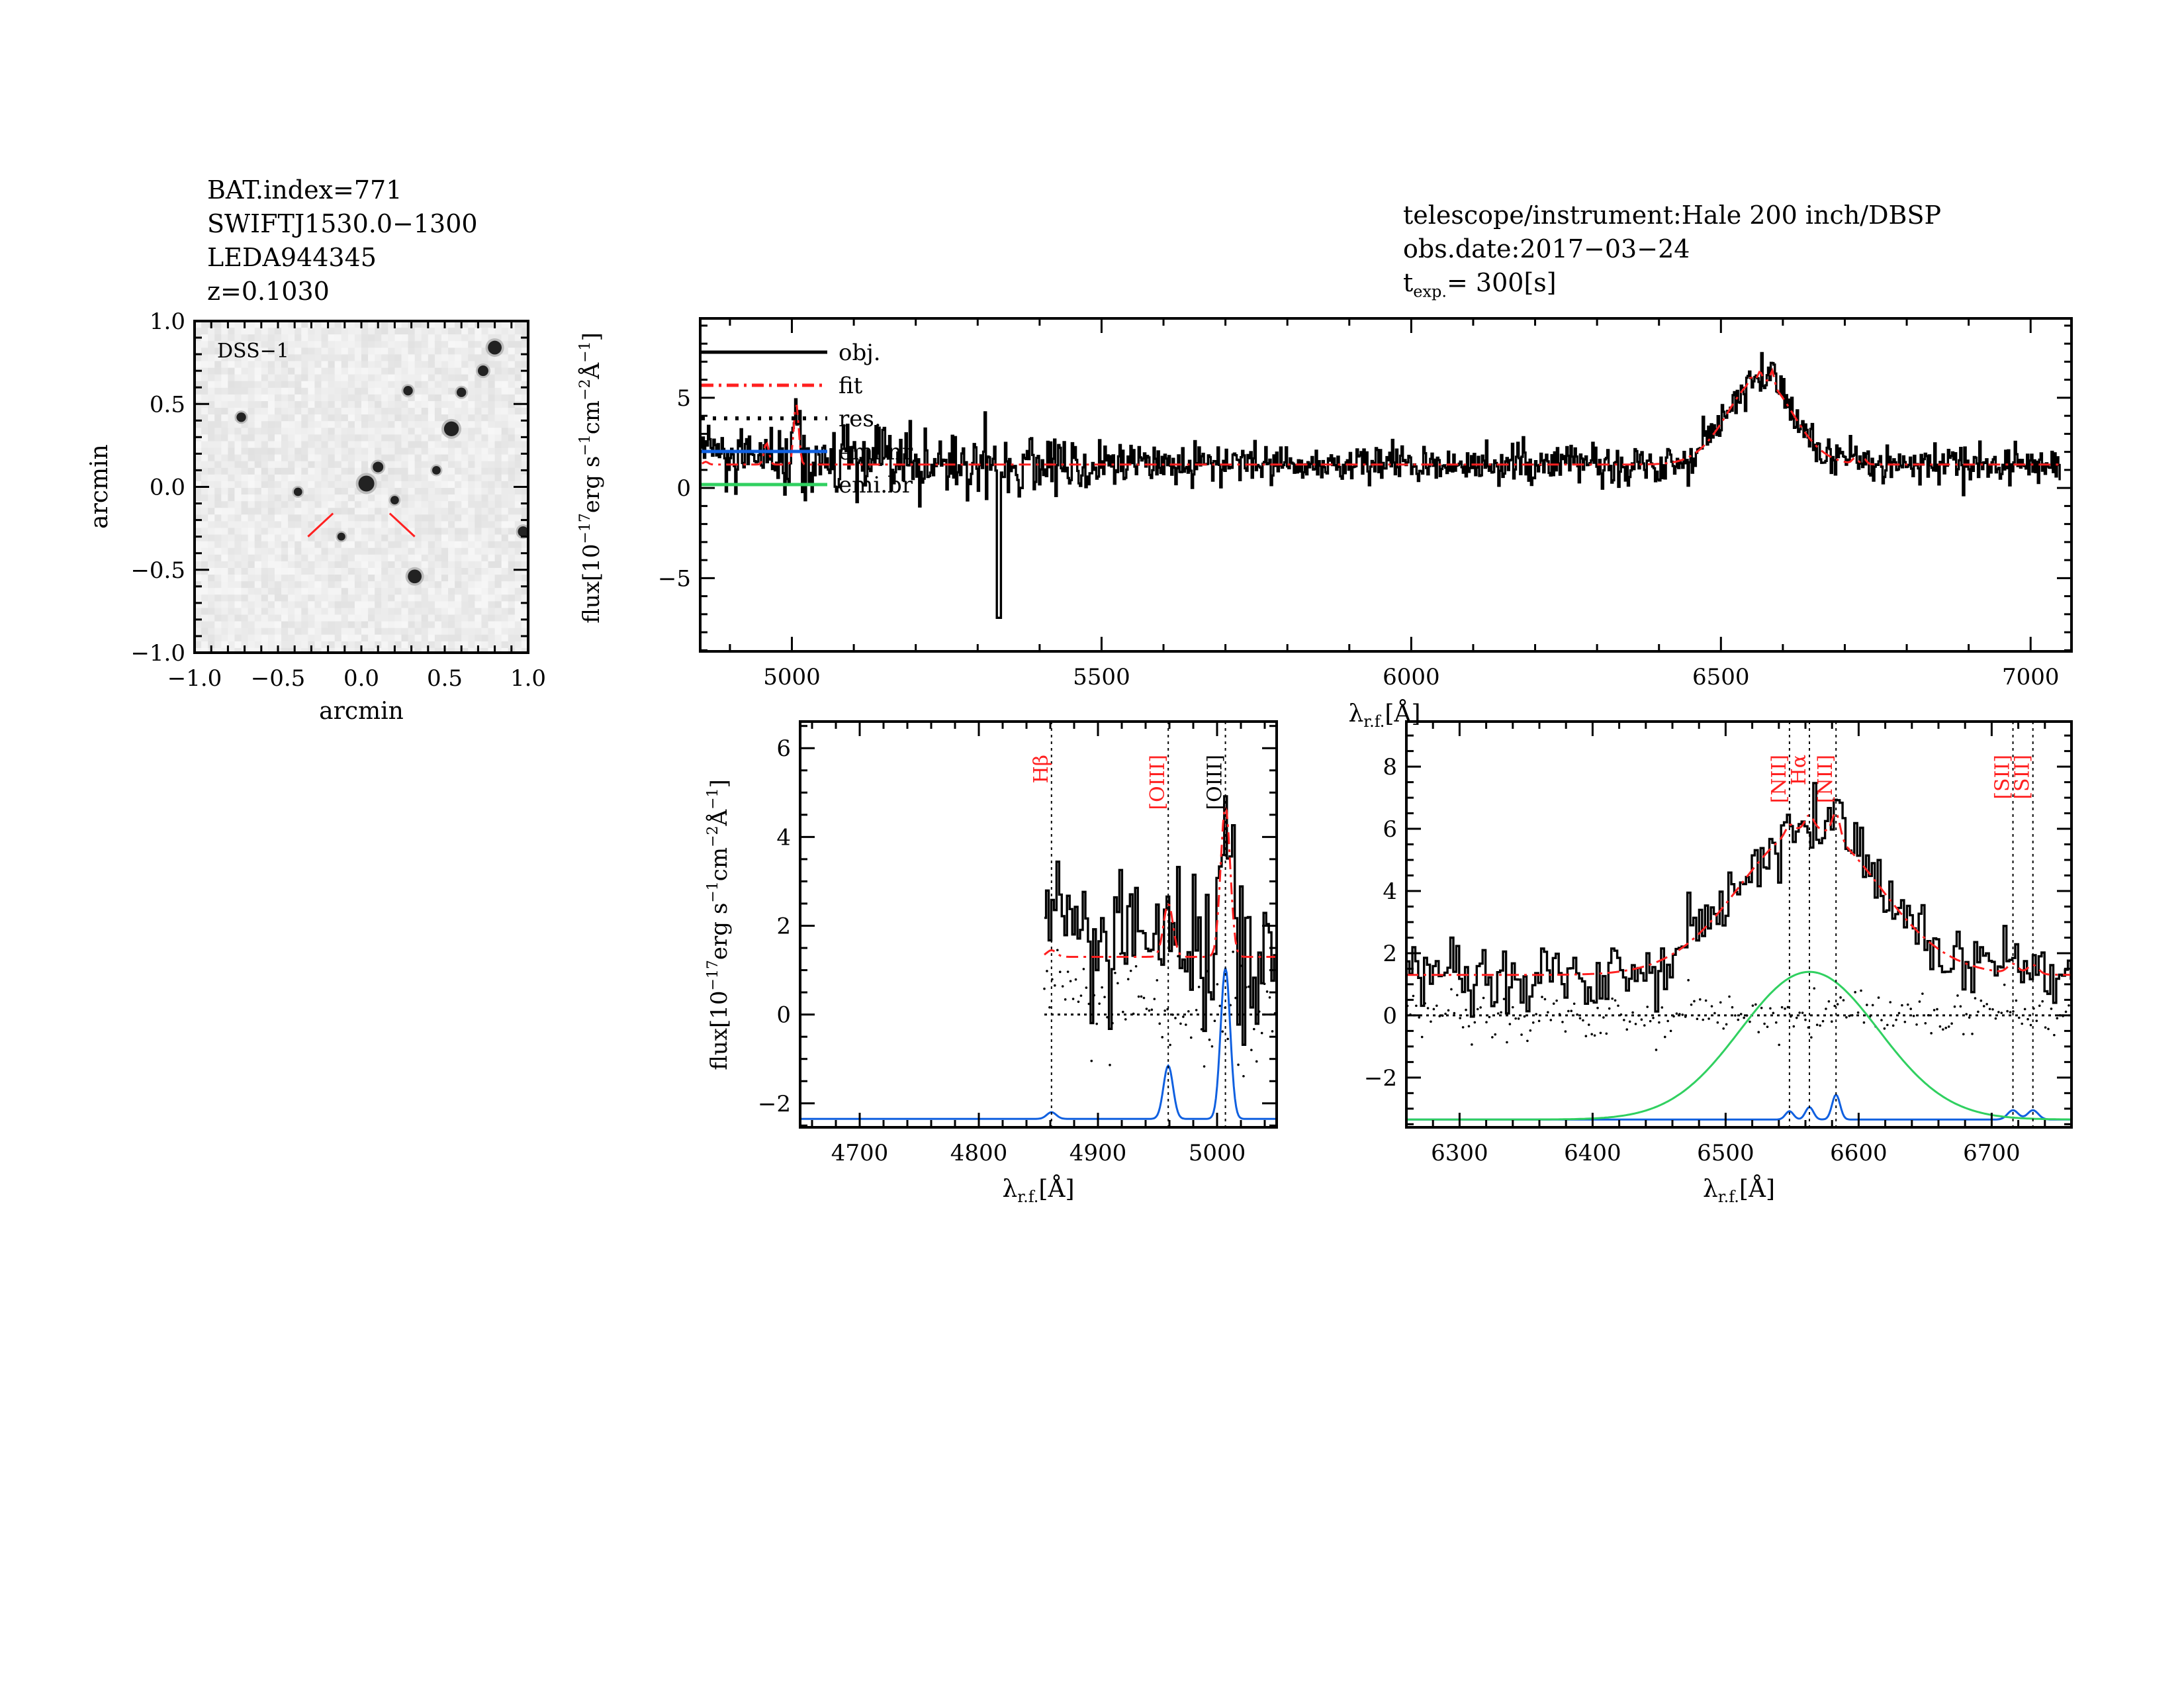 The image size is (2184, 1688). What do you see at coordinates (1800, 770) in the screenshot?
I see `line-label: Hα` at bounding box center [1800, 770].